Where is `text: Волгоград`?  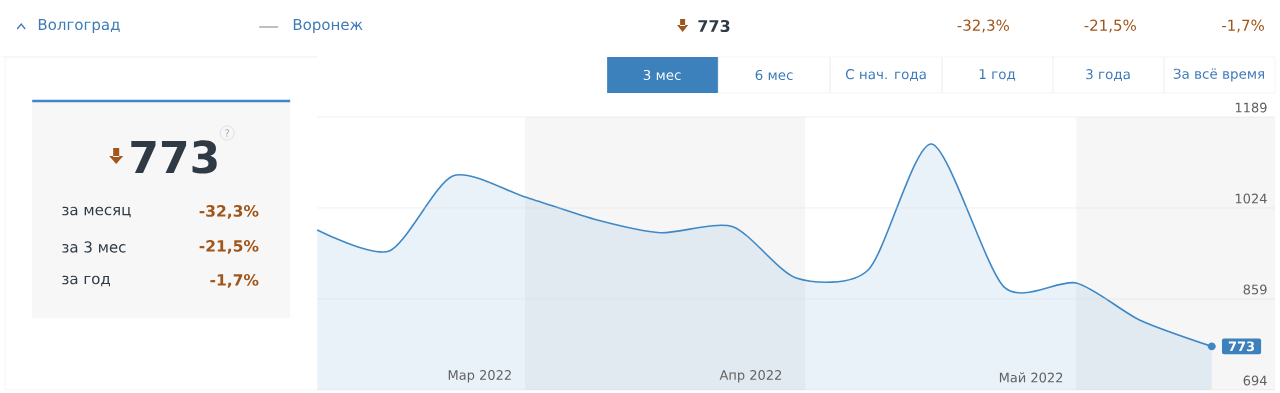 text: Волгоград is located at coordinates (79, 26).